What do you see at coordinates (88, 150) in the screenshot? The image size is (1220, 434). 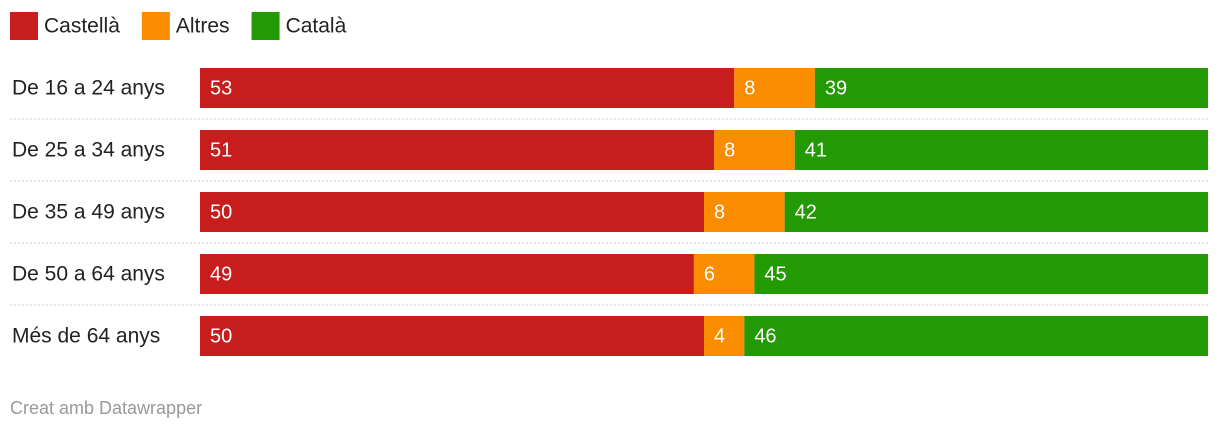 I see `category-label: De 25 a 34 anys` at bounding box center [88, 150].